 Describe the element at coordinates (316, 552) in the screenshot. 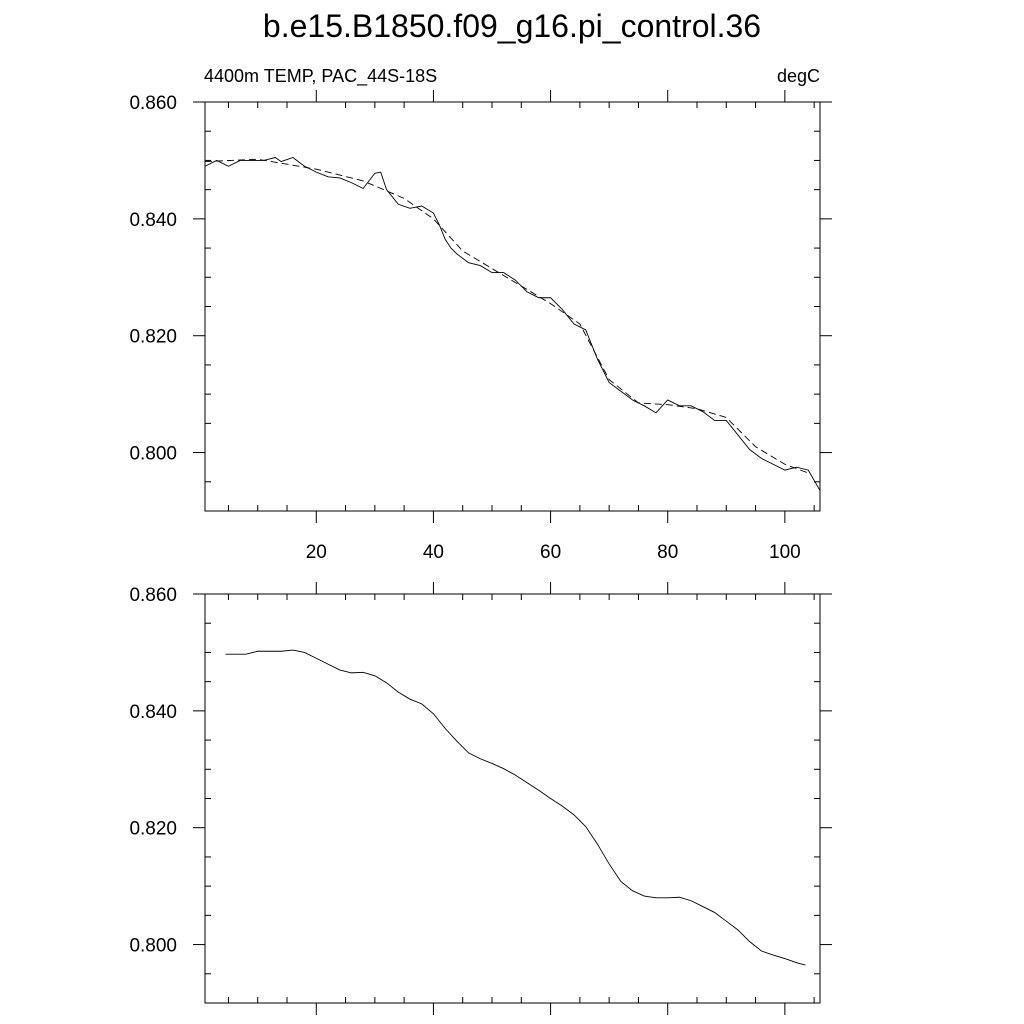

I see `x-tick-label: 20` at that location.